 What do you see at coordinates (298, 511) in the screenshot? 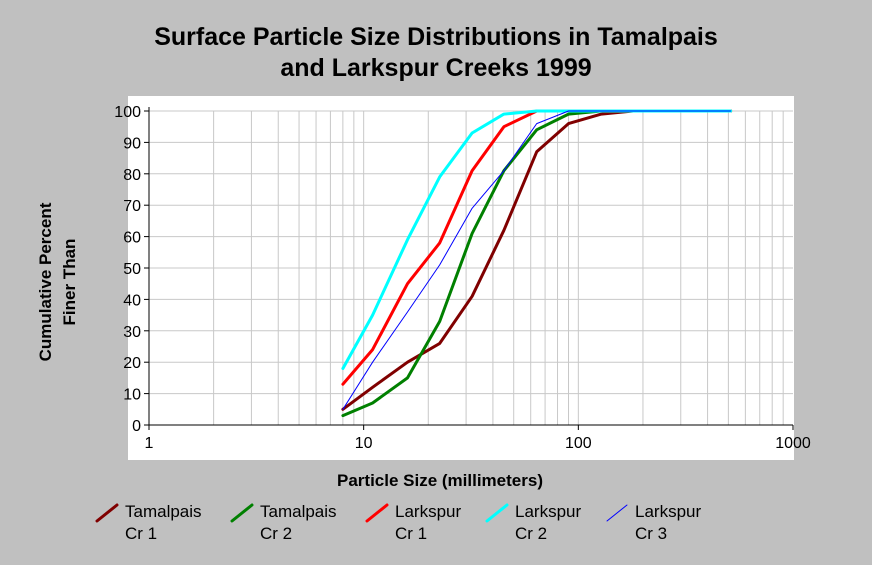
I see `legend-label-2: Tamalpais` at bounding box center [298, 511].